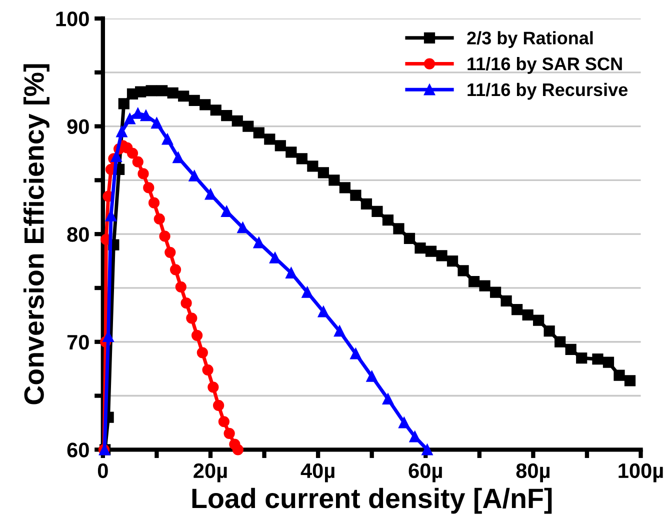 The height and width of the screenshot is (529, 664). I want to click on x-tick-label: 60µ, so click(425, 472).